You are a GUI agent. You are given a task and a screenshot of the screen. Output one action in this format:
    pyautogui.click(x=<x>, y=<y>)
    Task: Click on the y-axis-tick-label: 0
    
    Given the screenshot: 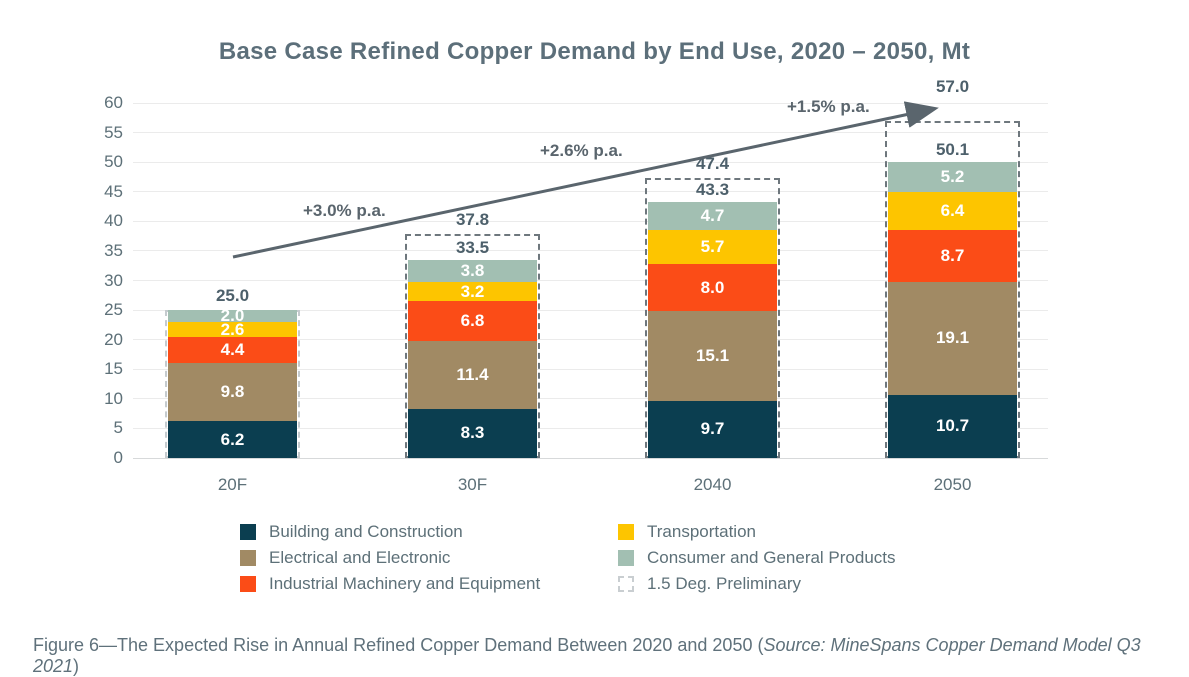 What is the action you would take?
    pyautogui.click(x=118, y=457)
    